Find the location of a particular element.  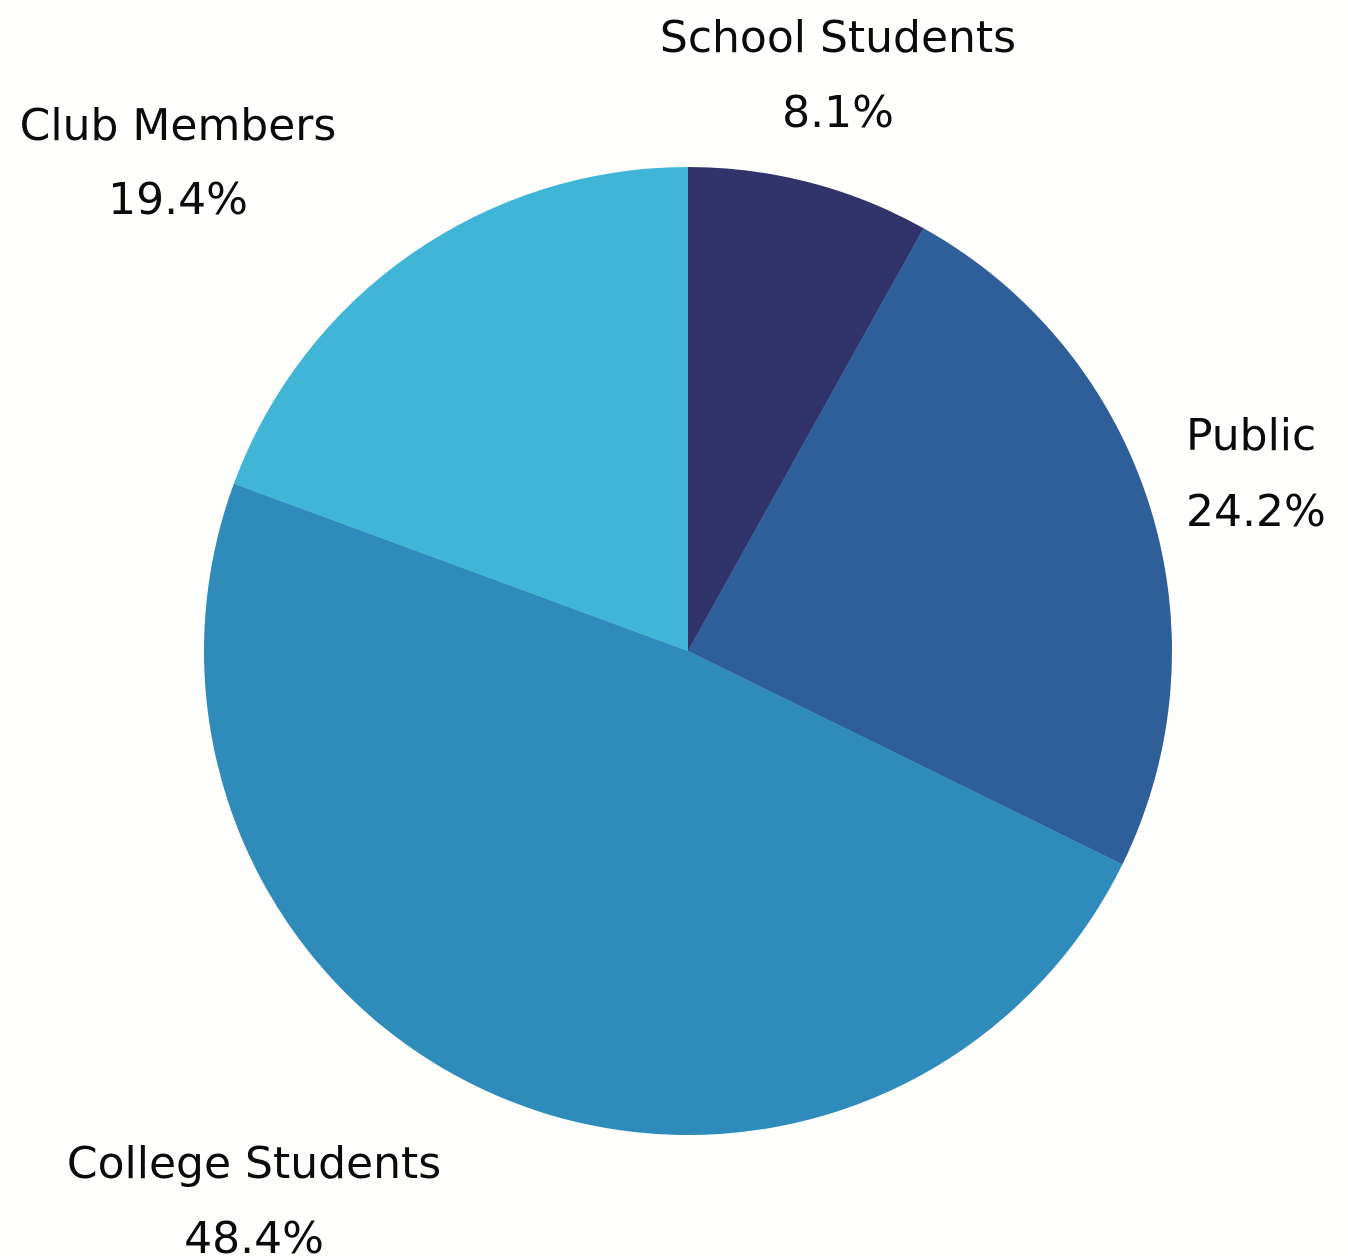

slice-category-label-college-students: College Students is located at coordinates (254, 1163).